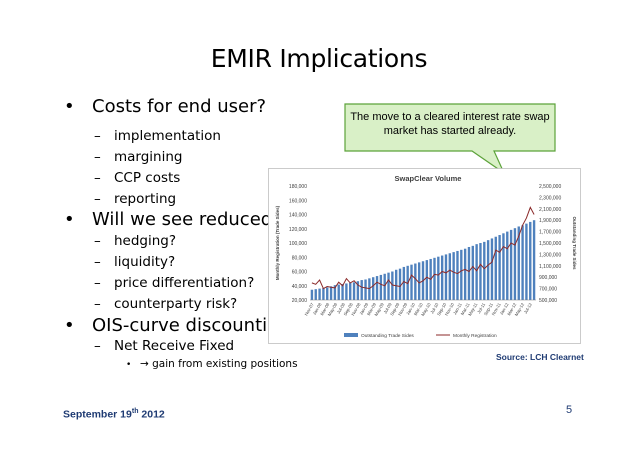  What do you see at coordinates (298, 216) in the screenshot?
I see `y-tick-label: 140,000` at bounding box center [298, 216].